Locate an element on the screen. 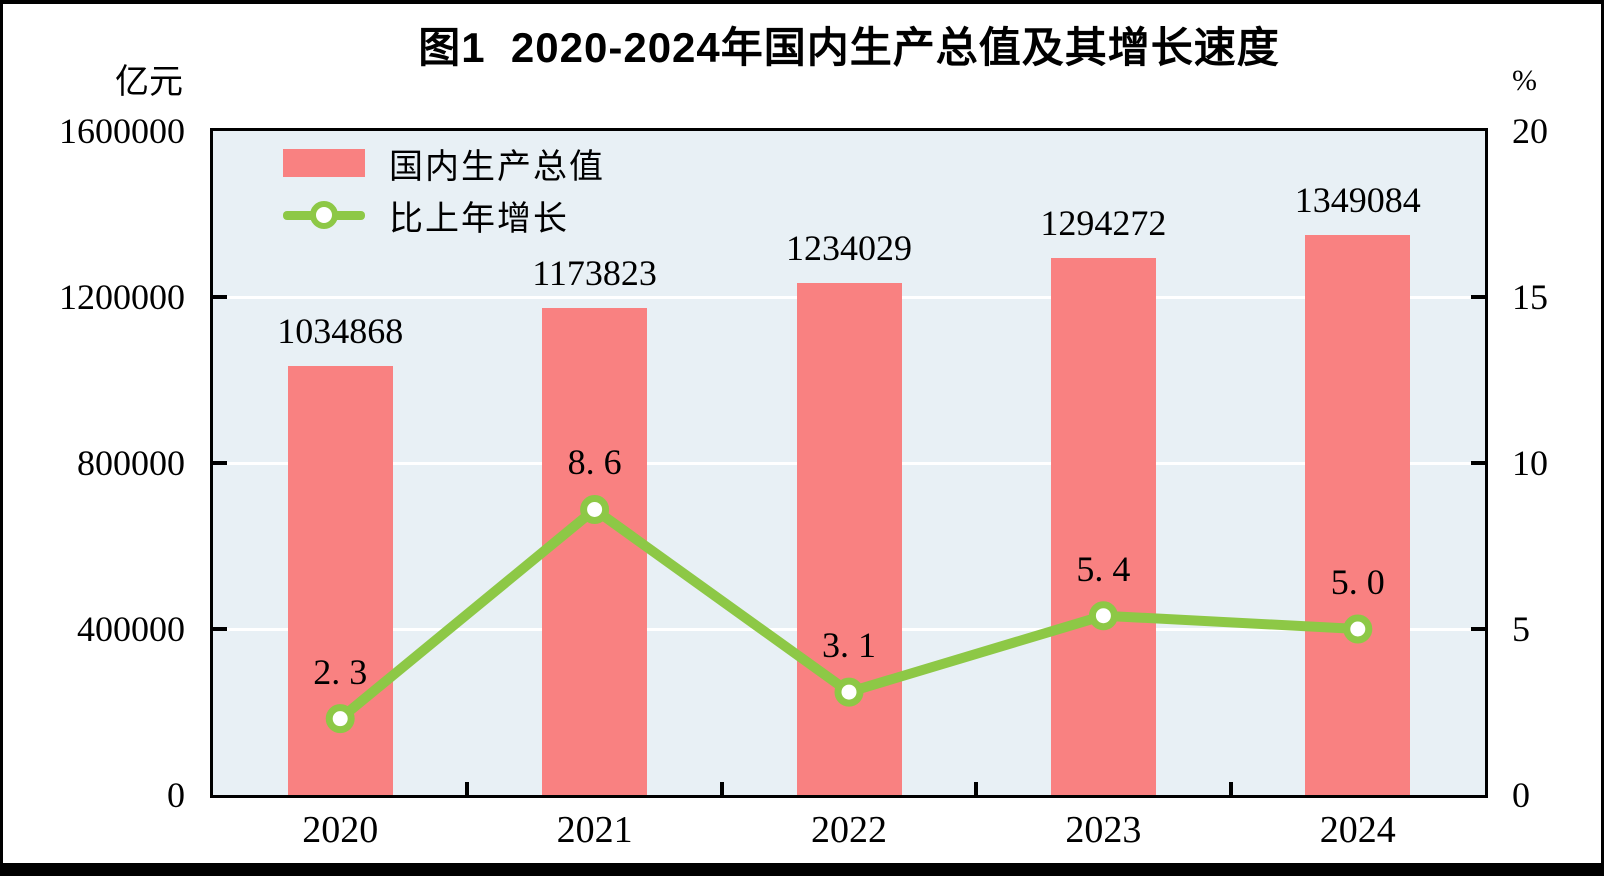 The height and width of the screenshot is (876, 1604). growth-line-legend-swatch is located at coordinates (324, 215).